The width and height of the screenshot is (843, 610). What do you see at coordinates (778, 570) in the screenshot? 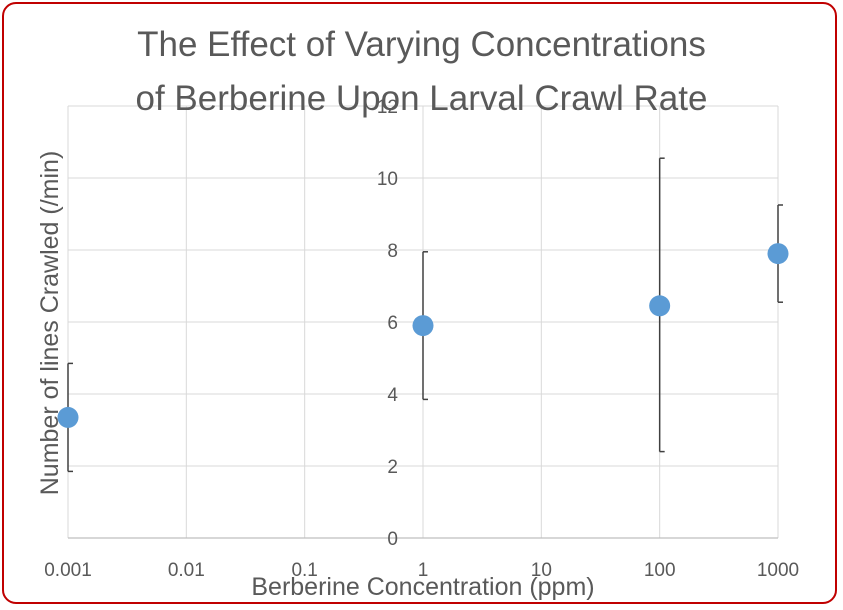
I see `x-tick-label: 1000` at bounding box center [778, 570].